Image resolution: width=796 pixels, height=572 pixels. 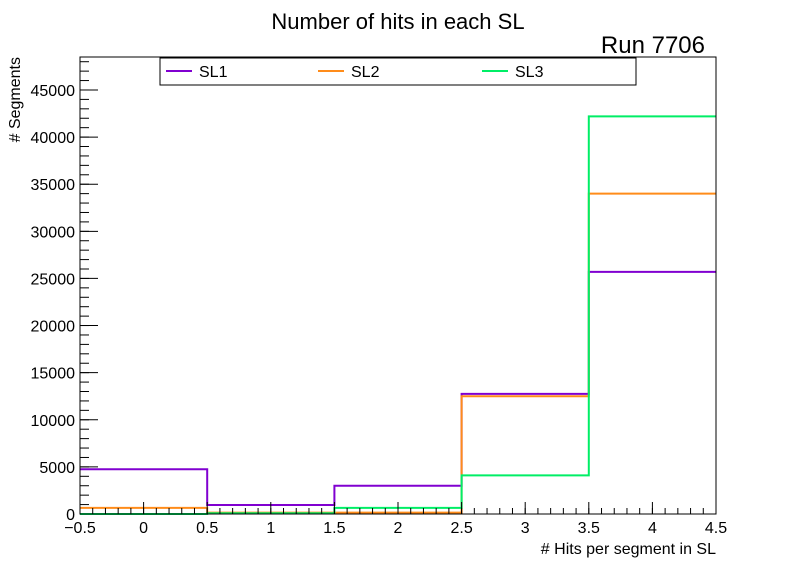 What do you see at coordinates (653, 45) in the screenshot?
I see `run-annotation: Run 7706` at bounding box center [653, 45].